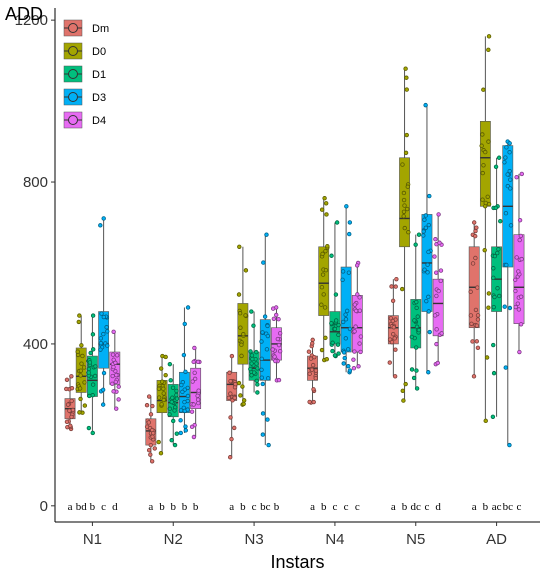  I want to click on box-D0-AD: b, so click(485, 273).